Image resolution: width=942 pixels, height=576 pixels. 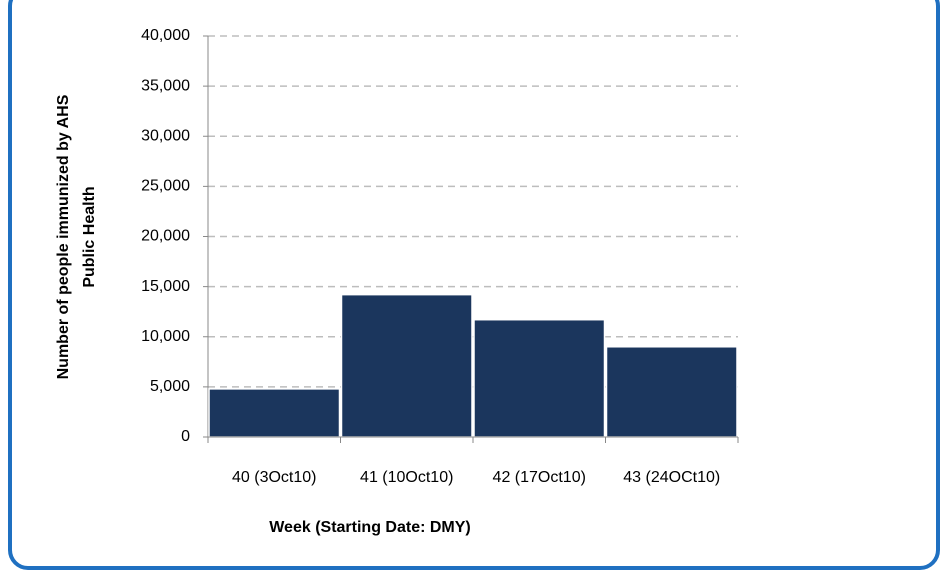 I want to click on y-tick-label: 40,000, so click(x=165, y=35).